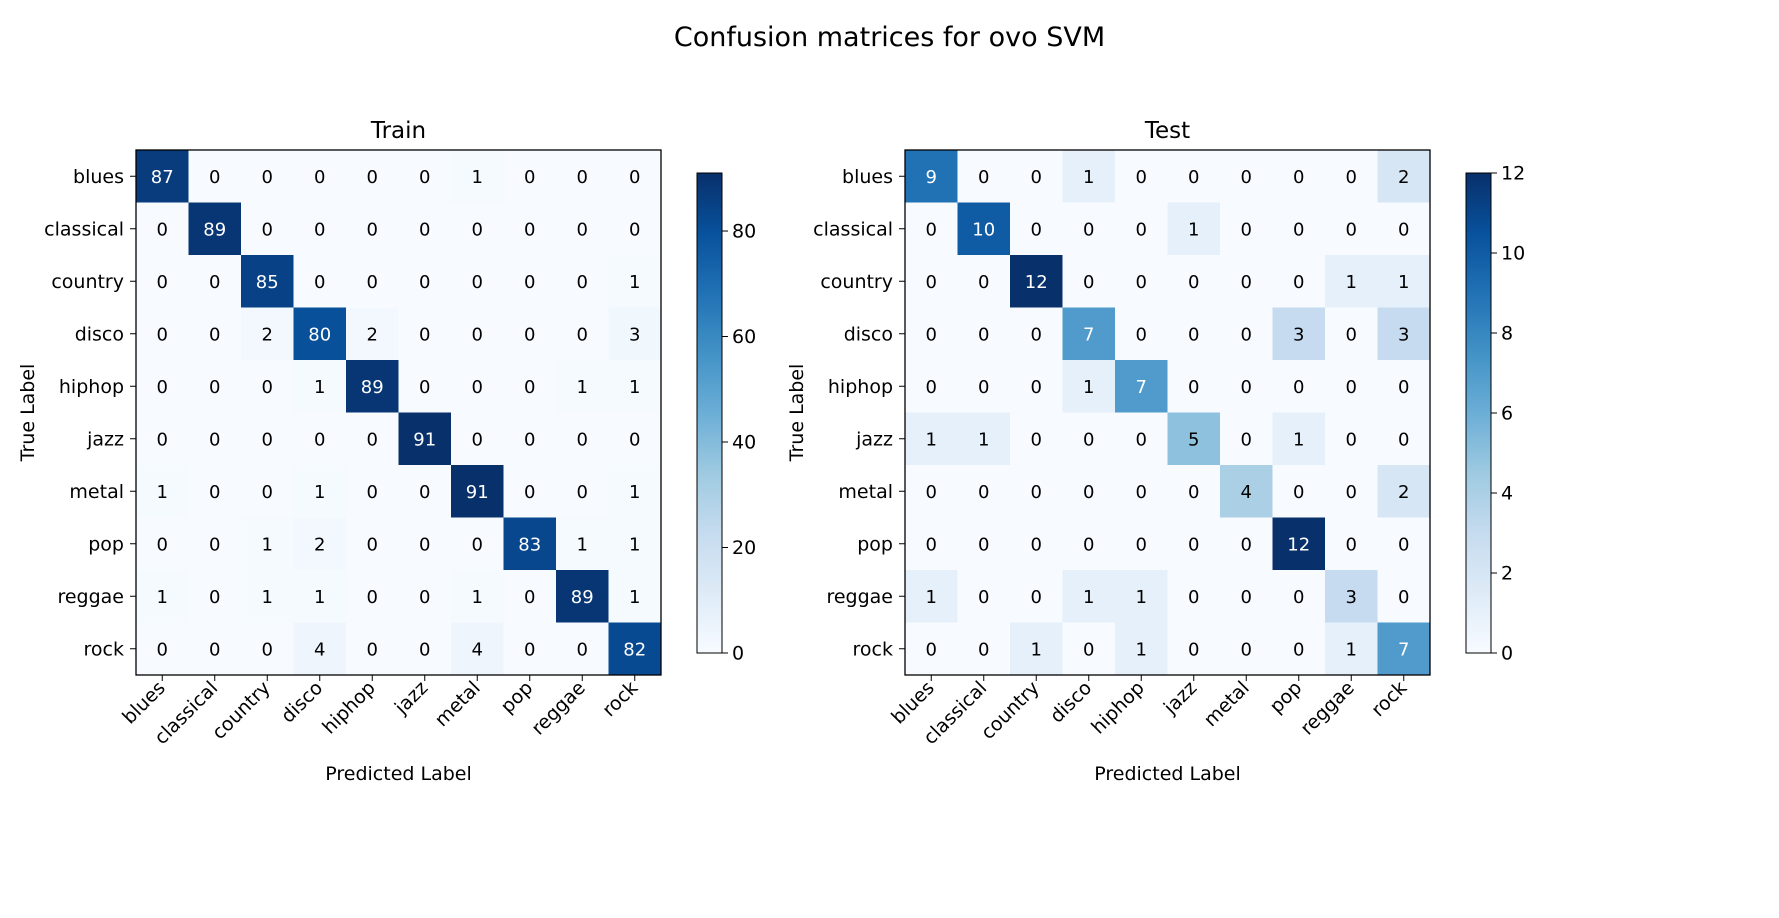 The image size is (1779, 918). Describe the element at coordinates (1507, 494) in the screenshot. I see `colorbar-tick-label: 4` at that location.